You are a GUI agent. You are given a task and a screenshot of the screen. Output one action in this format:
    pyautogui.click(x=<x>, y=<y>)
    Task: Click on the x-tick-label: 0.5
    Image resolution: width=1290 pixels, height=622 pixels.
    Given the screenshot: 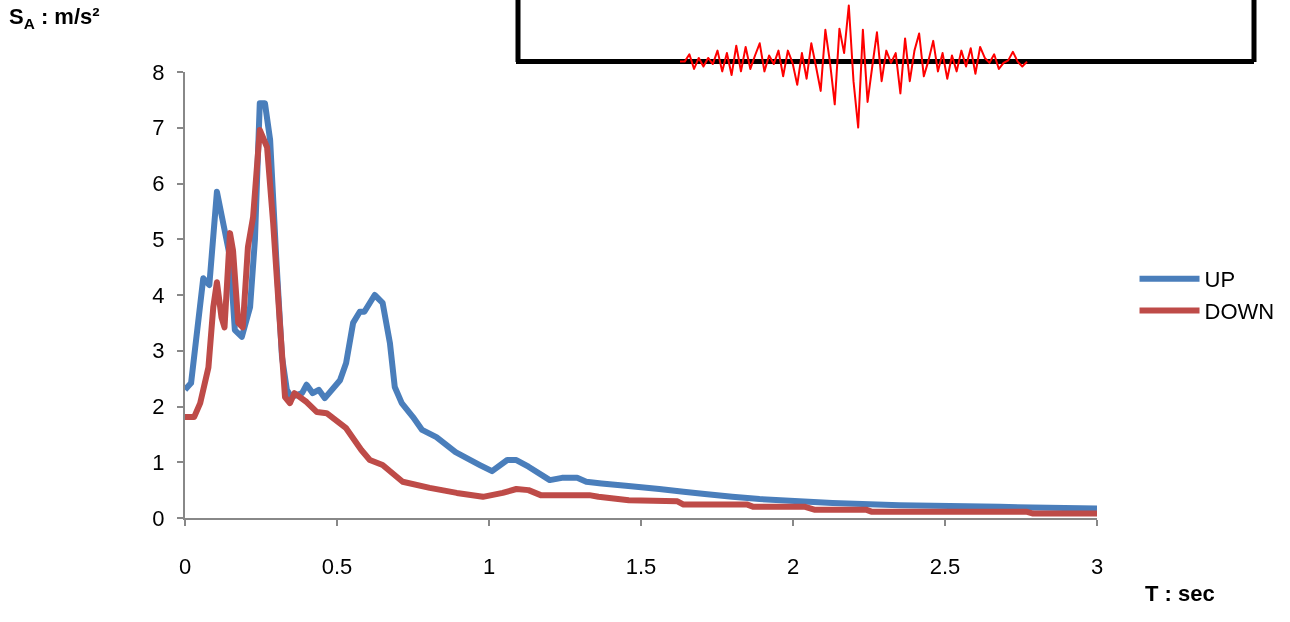 What is the action you would take?
    pyautogui.click(x=337, y=567)
    